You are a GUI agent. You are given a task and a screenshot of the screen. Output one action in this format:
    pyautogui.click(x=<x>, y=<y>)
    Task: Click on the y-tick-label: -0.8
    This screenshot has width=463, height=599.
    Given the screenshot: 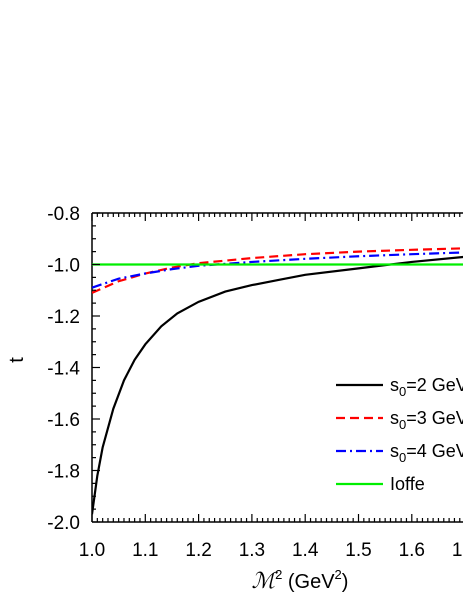 What is the action you would take?
    pyautogui.click(x=63, y=214)
    